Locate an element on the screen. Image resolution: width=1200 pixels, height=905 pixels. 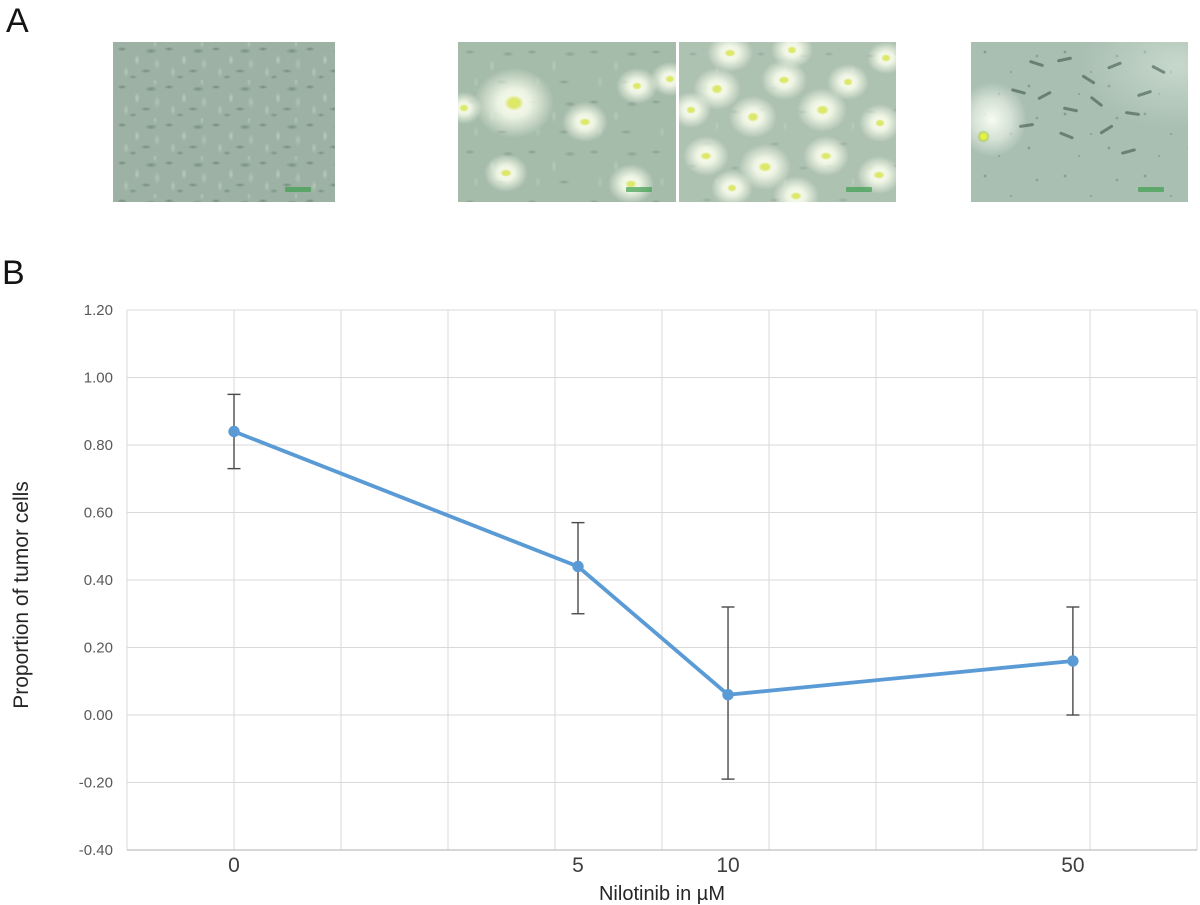
svg-text: 0.00 is located at coordinates (98, 715).